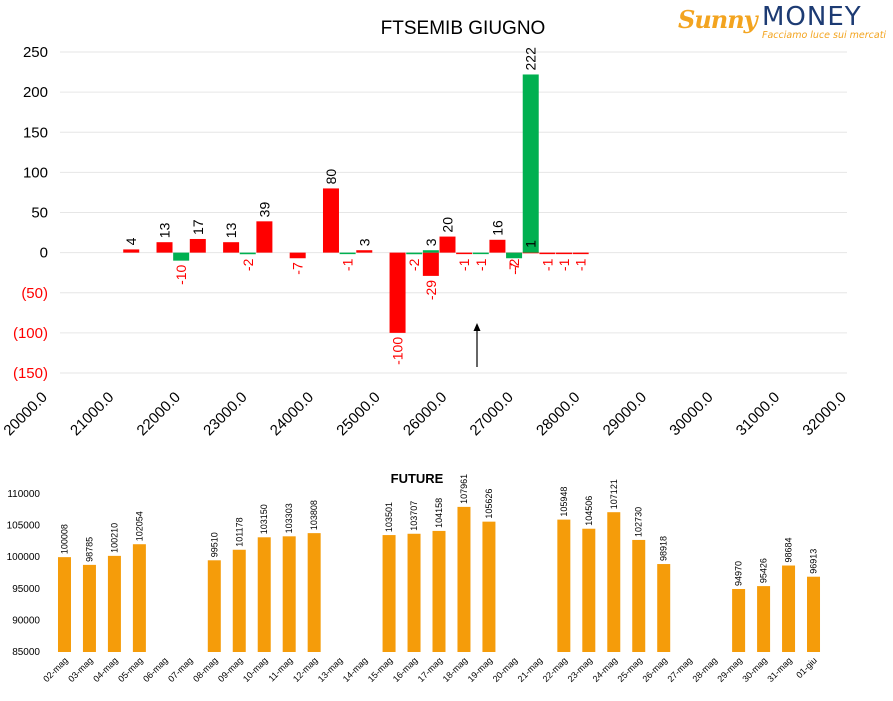  Describe the element at coordinates (477, 345) in the screenshot. I see `annotation-arrow` at that location.